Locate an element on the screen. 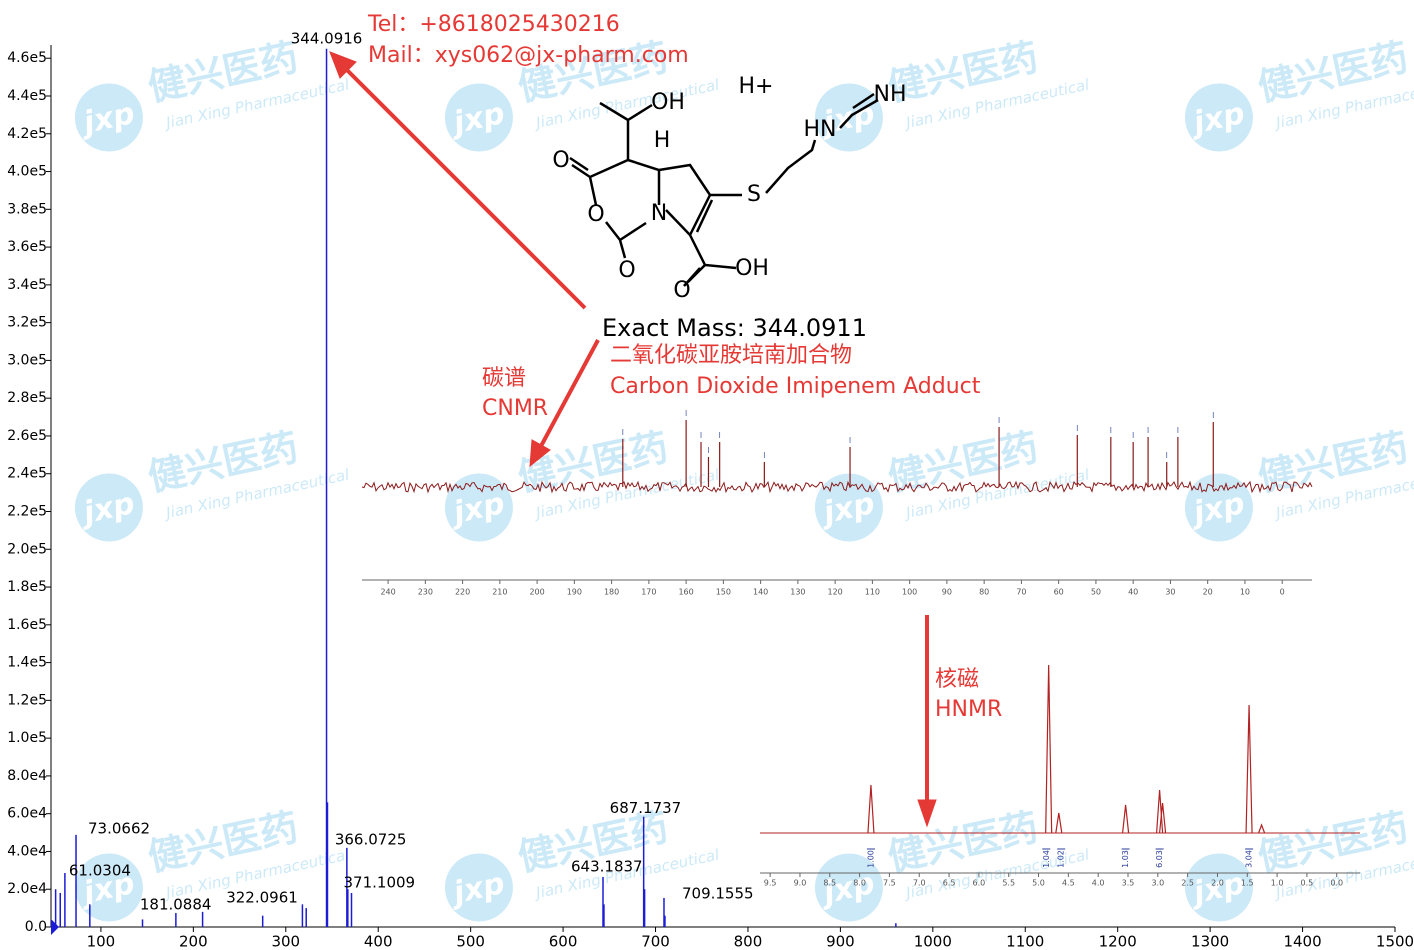  nmr-tick-label: 70 is located at coordinates (1021, 592).